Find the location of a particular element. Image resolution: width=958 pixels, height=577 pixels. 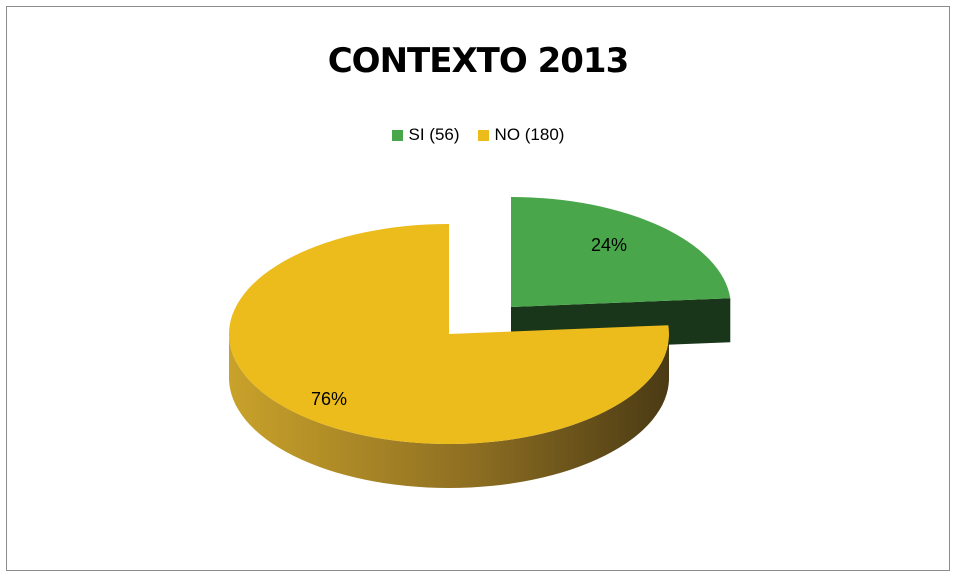

pie-slice-si is located at coordinates (621, 252).